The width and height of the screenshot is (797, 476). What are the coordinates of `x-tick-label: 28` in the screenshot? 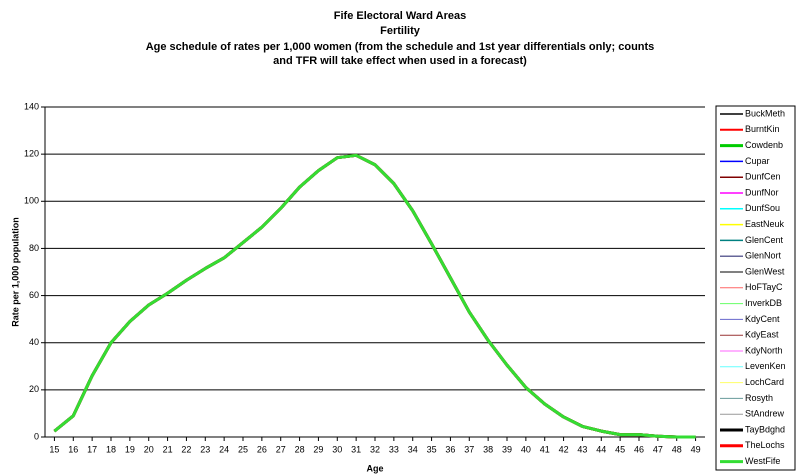 It's located at (300, 449).